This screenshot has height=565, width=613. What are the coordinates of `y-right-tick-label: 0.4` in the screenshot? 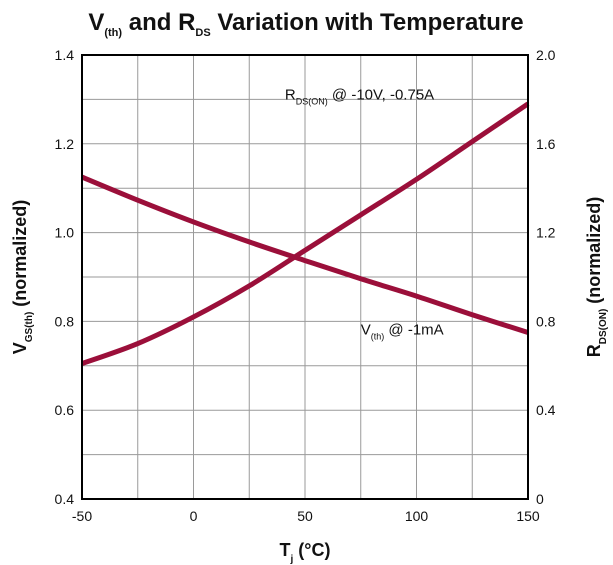 It's located at (546, 410).